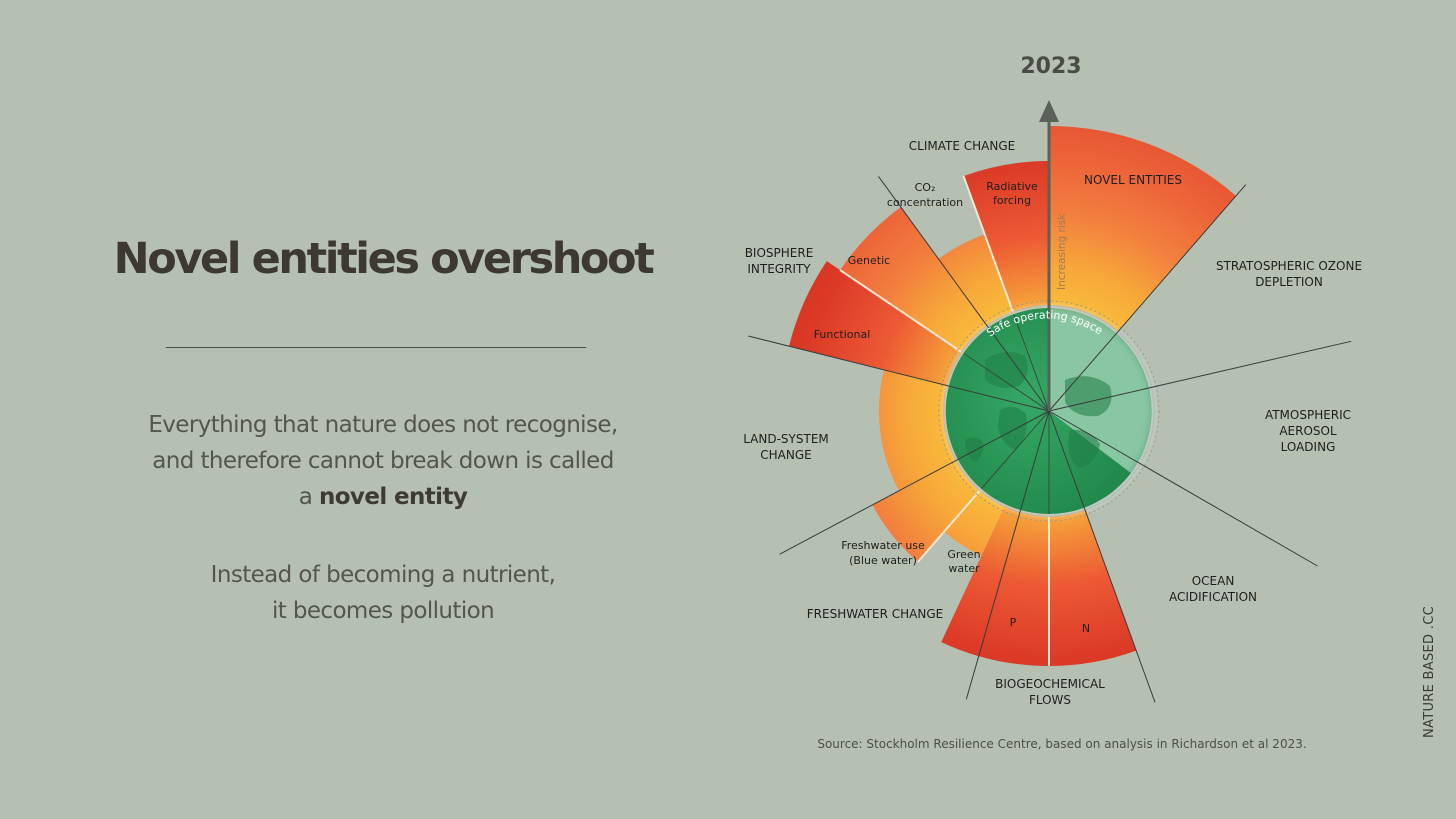 This screenshot has width=1456, height=819. What do you see at coordinates (1050, 684) in the screenshot?
I see `label-biogeo-line1: BIOGEOCHEMICAL` at bounding box center [1050, 684].